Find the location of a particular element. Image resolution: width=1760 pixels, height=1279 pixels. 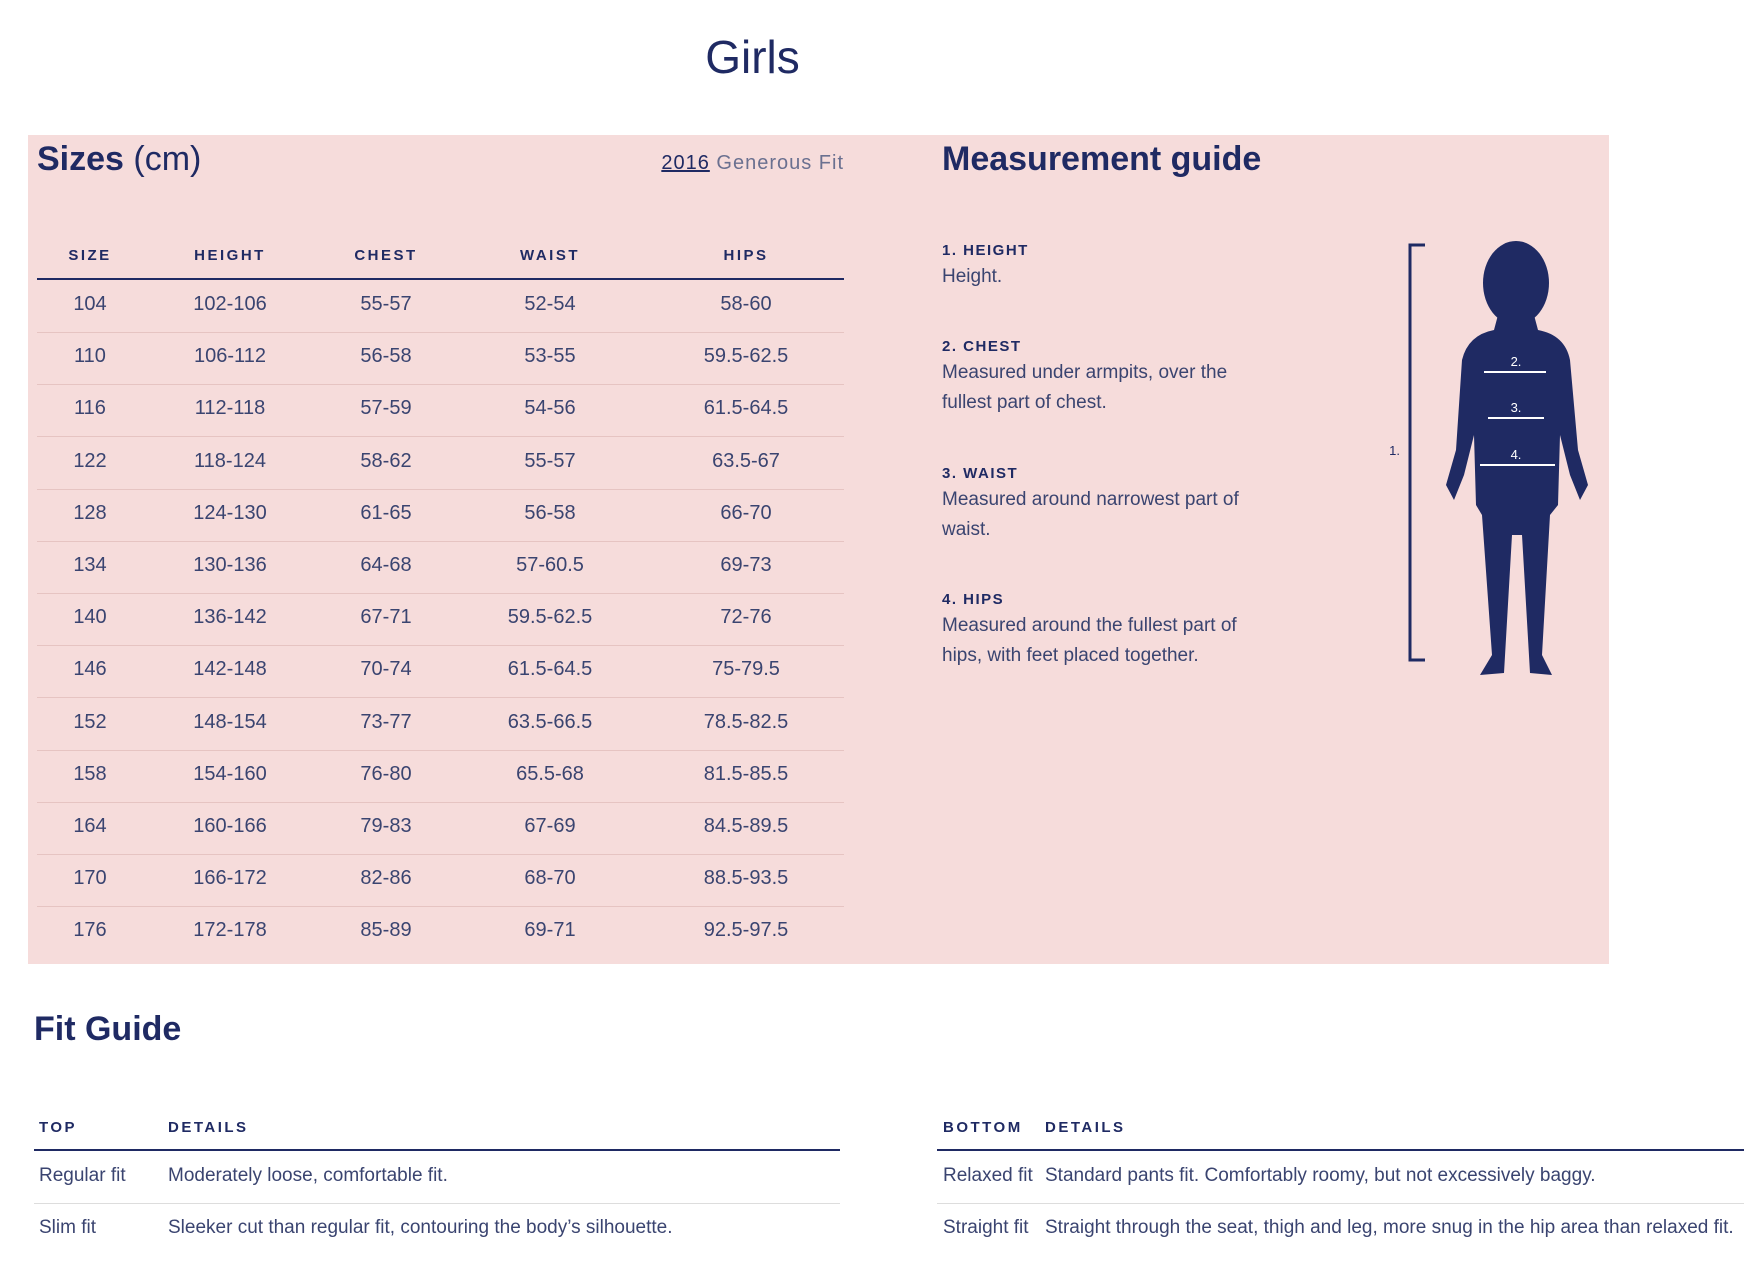

figure-label: 1. is located at coordinates (1394, 450).